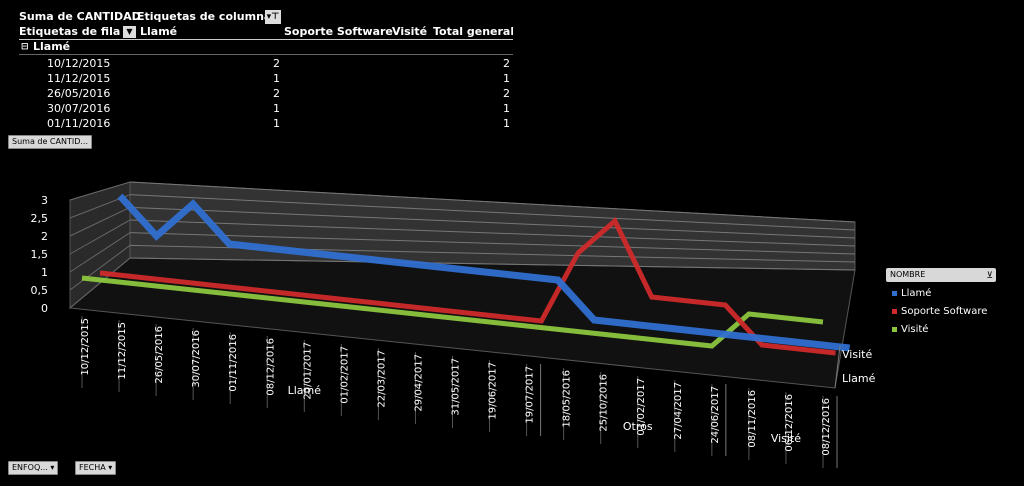  I want to click on column-filter-button: ▾⊤, so click(273, 17).